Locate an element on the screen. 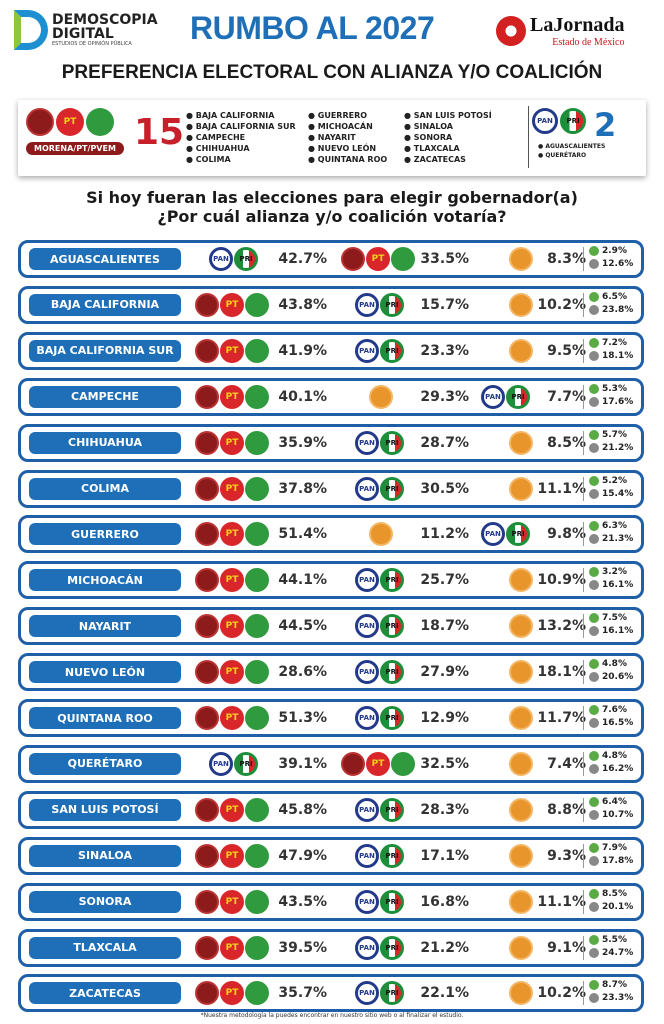  other-percentage: 5.7% is located at coordinates (608, 434).